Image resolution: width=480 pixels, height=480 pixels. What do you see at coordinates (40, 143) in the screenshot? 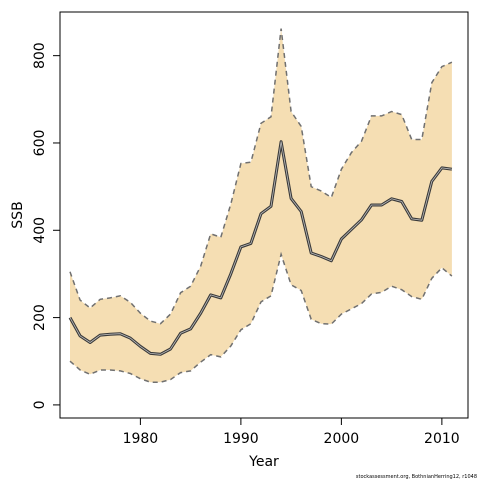
I see `y-tick-label: 600` at bounding box center [40, 143].